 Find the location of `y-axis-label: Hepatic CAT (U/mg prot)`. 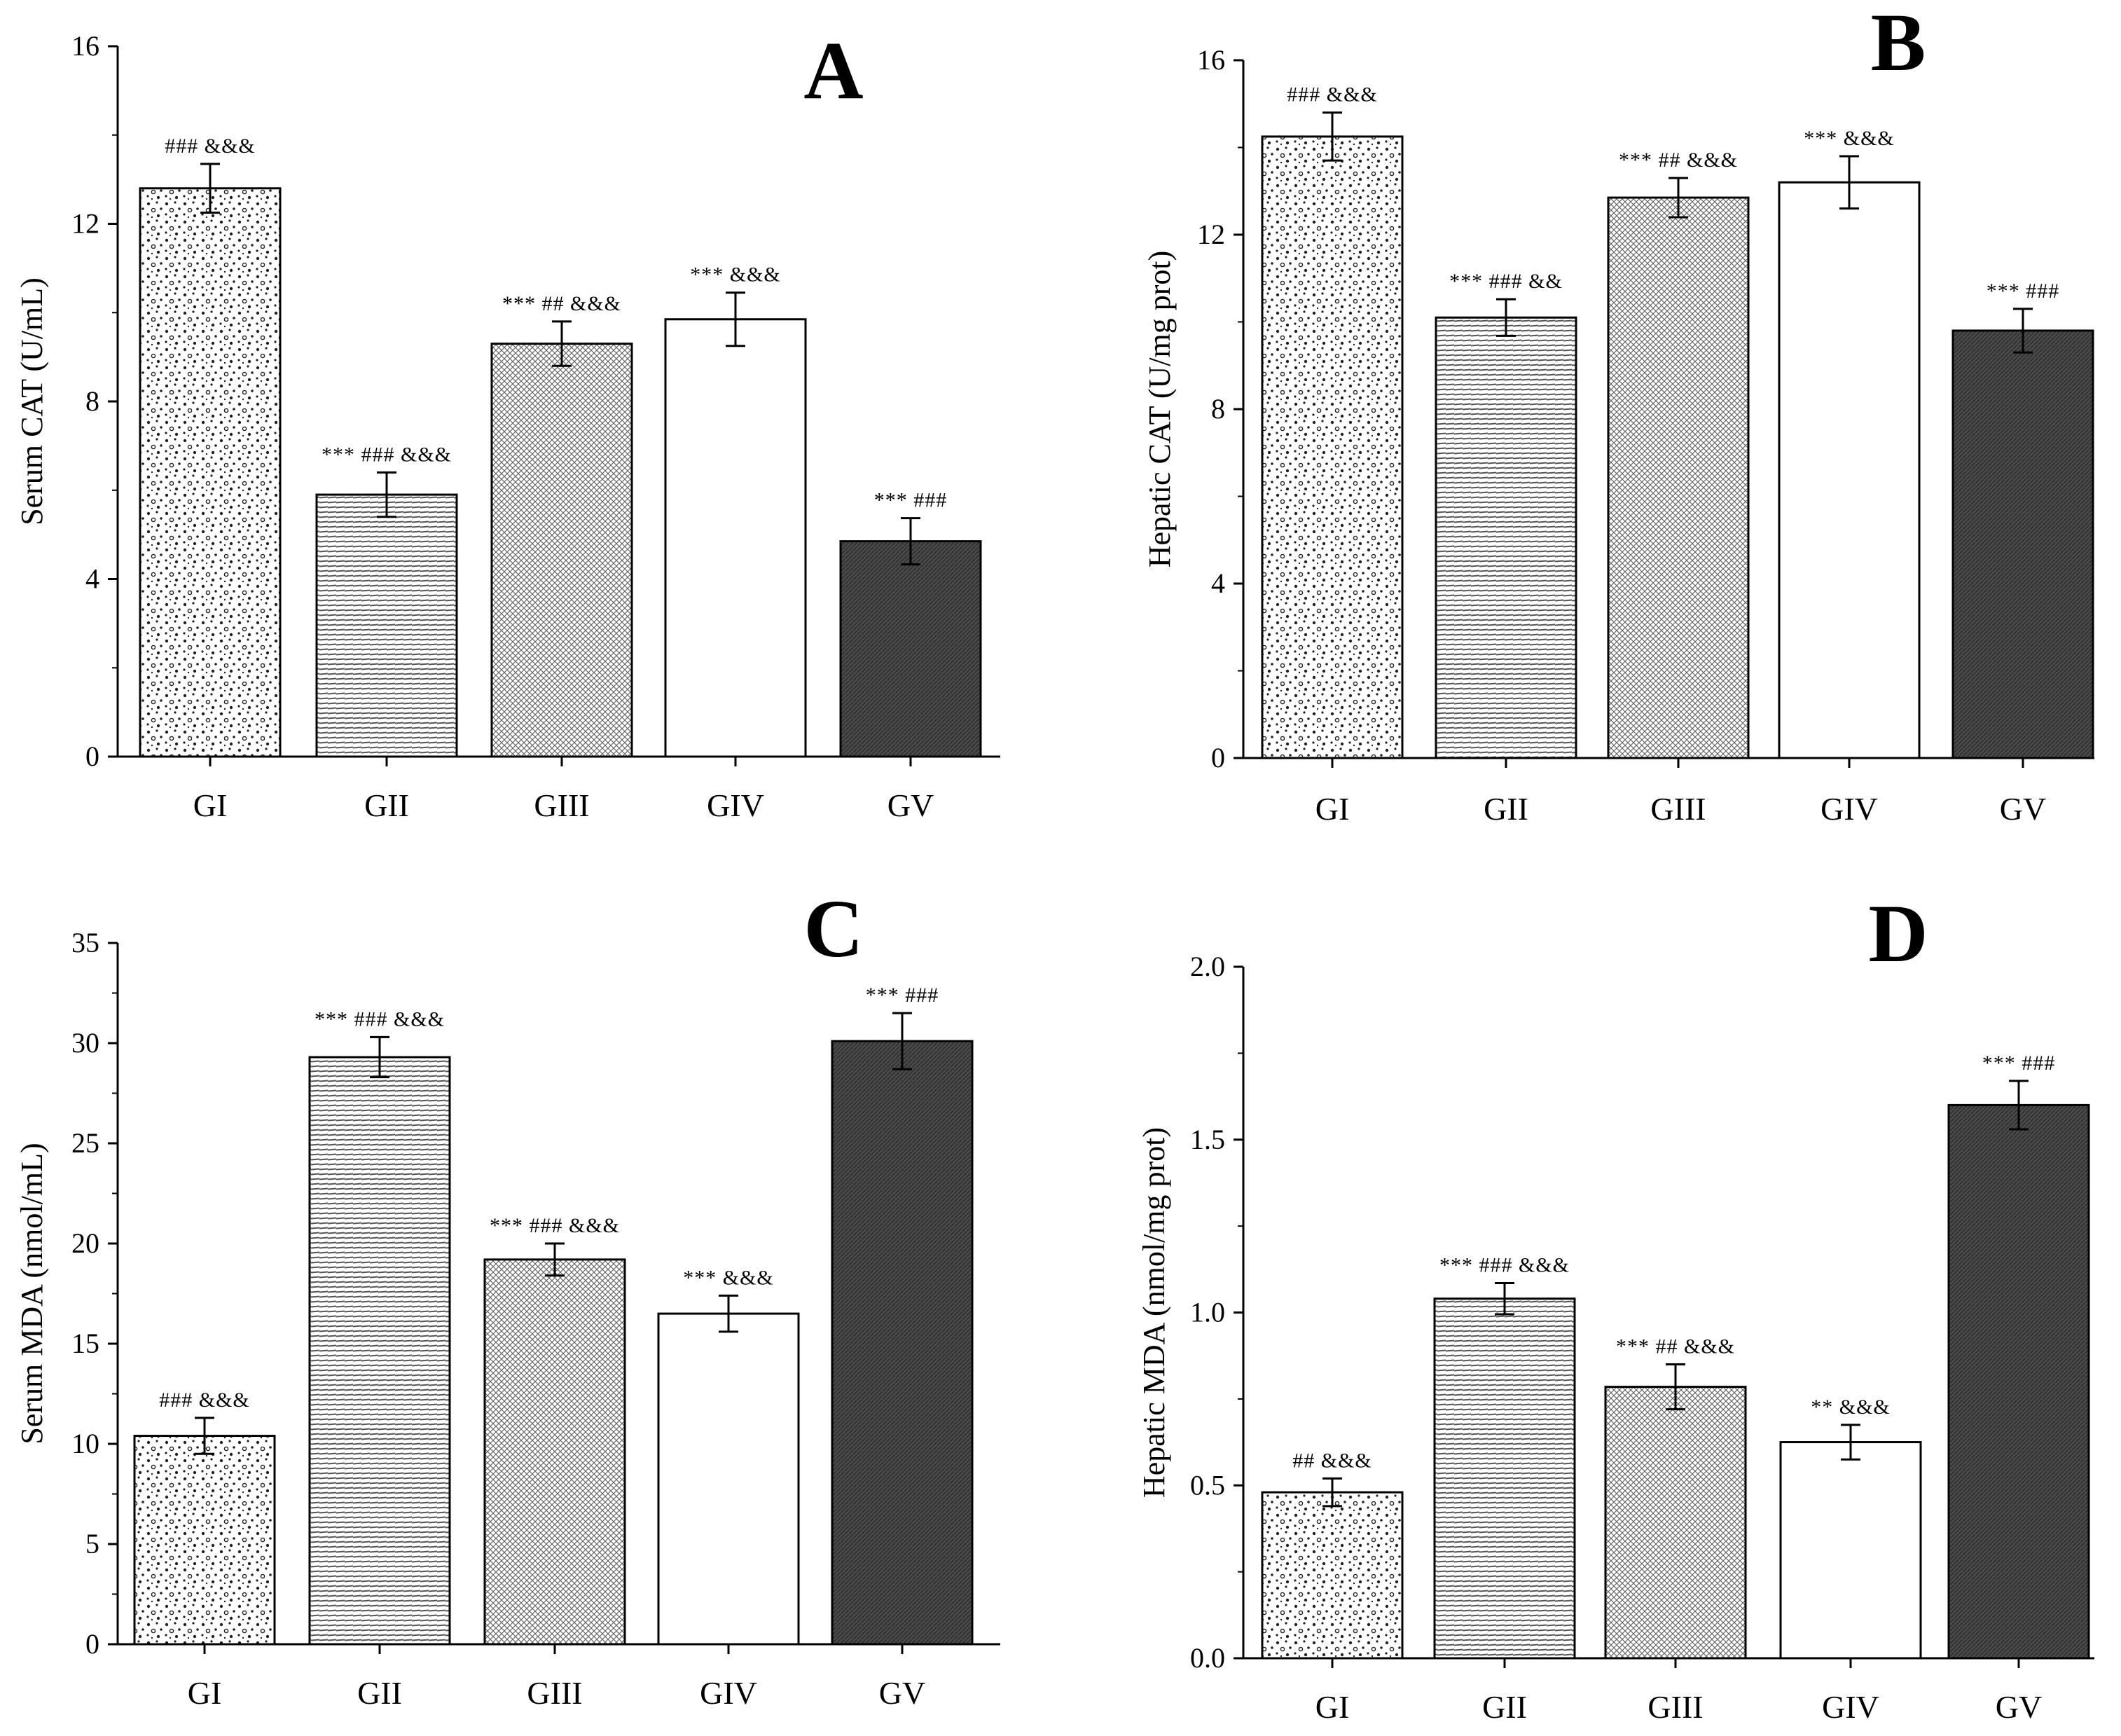

y-axis-label: Hepatic CAT (U/mg prot) is located at coordinates (1159, 409).